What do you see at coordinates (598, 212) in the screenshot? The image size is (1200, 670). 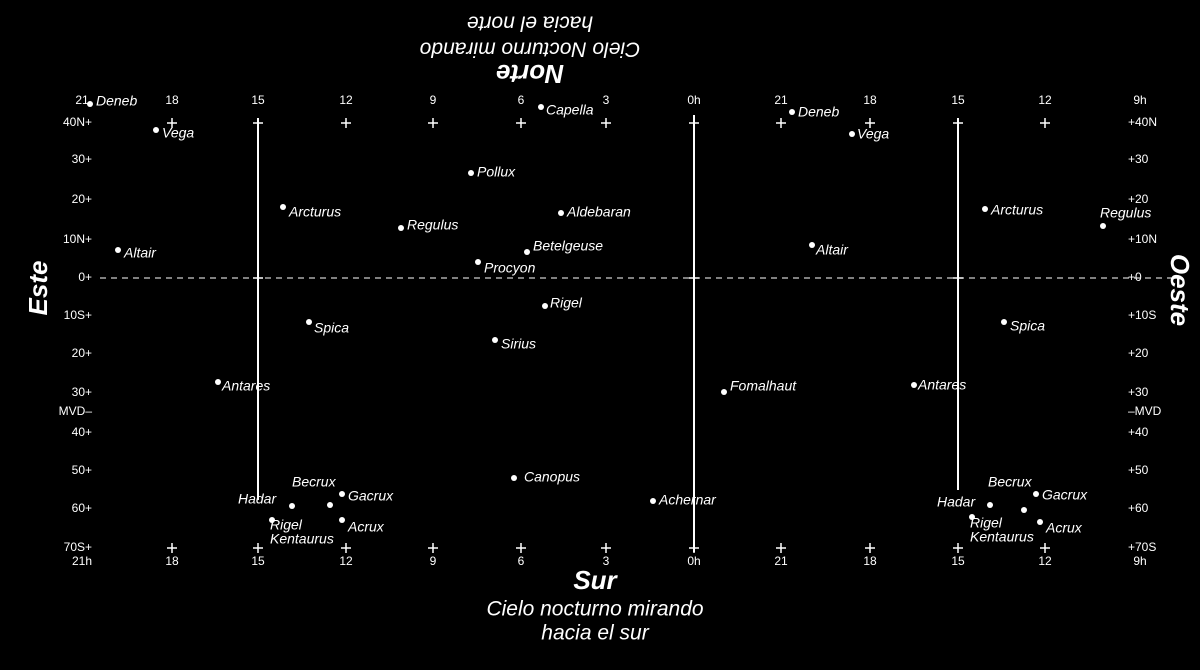 I see `star-label: Aldebaran` at bounding box center [598, 212].